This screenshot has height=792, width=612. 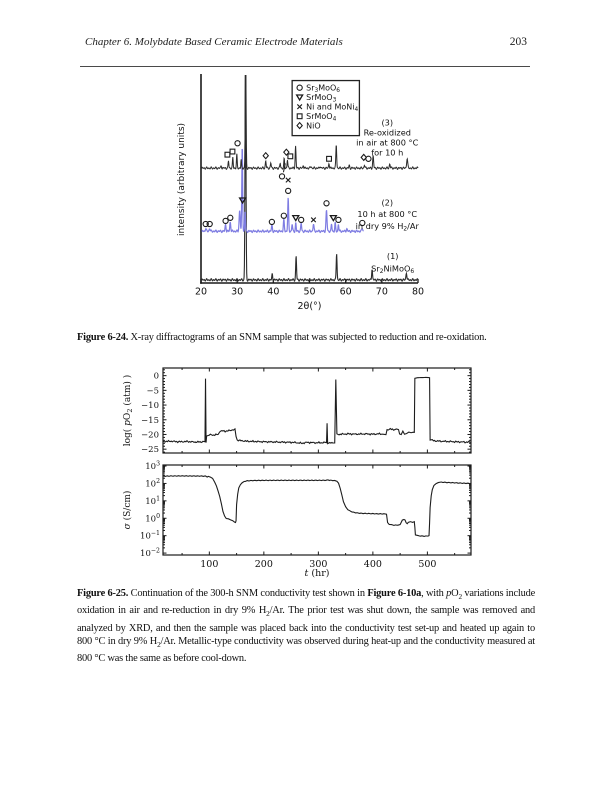 What do you see at coordinates (427, 564) in the screenshot?
I see `svg-text: 500` at bounding box center [427, 564].